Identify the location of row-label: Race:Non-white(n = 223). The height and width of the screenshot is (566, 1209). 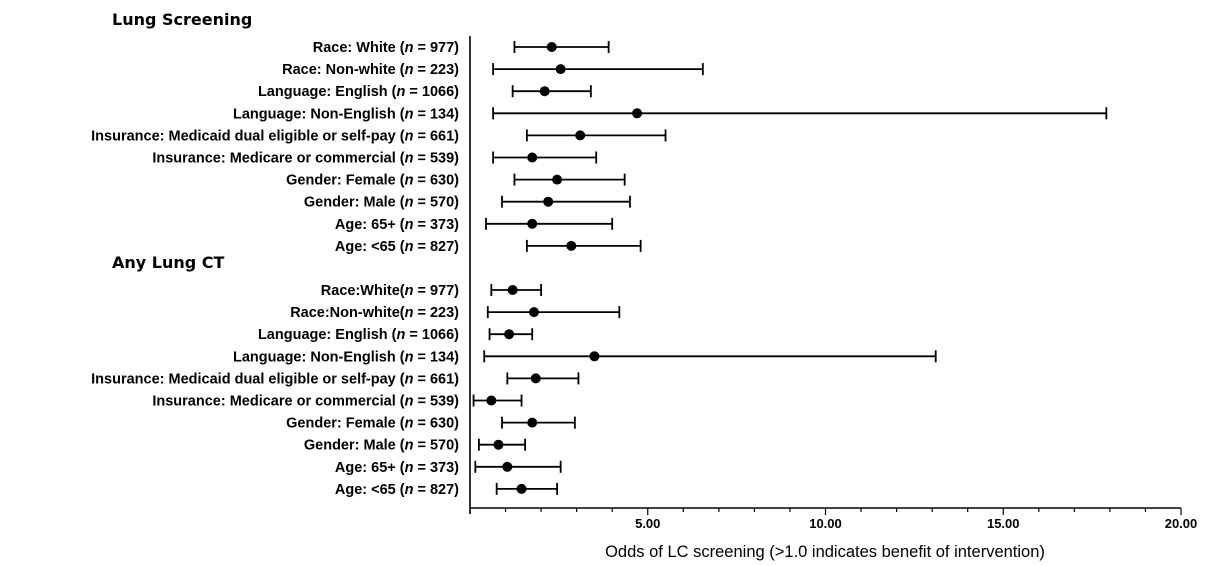
(374, 313).